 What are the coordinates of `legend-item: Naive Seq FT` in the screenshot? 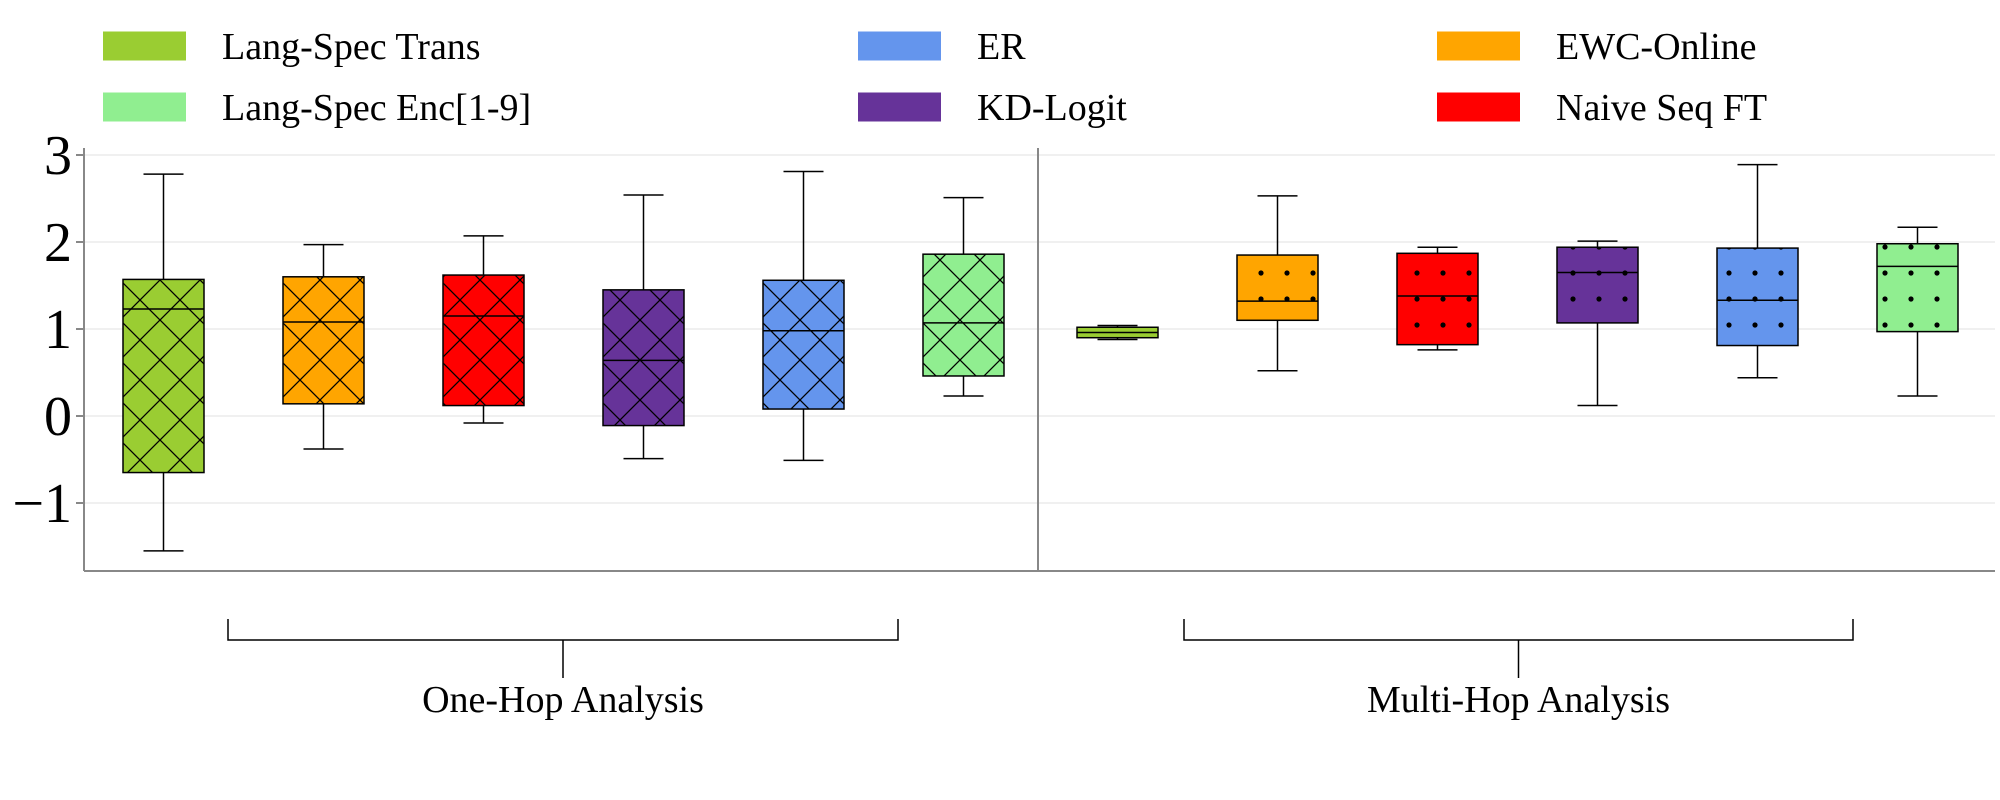 It's located at (1602, 108).